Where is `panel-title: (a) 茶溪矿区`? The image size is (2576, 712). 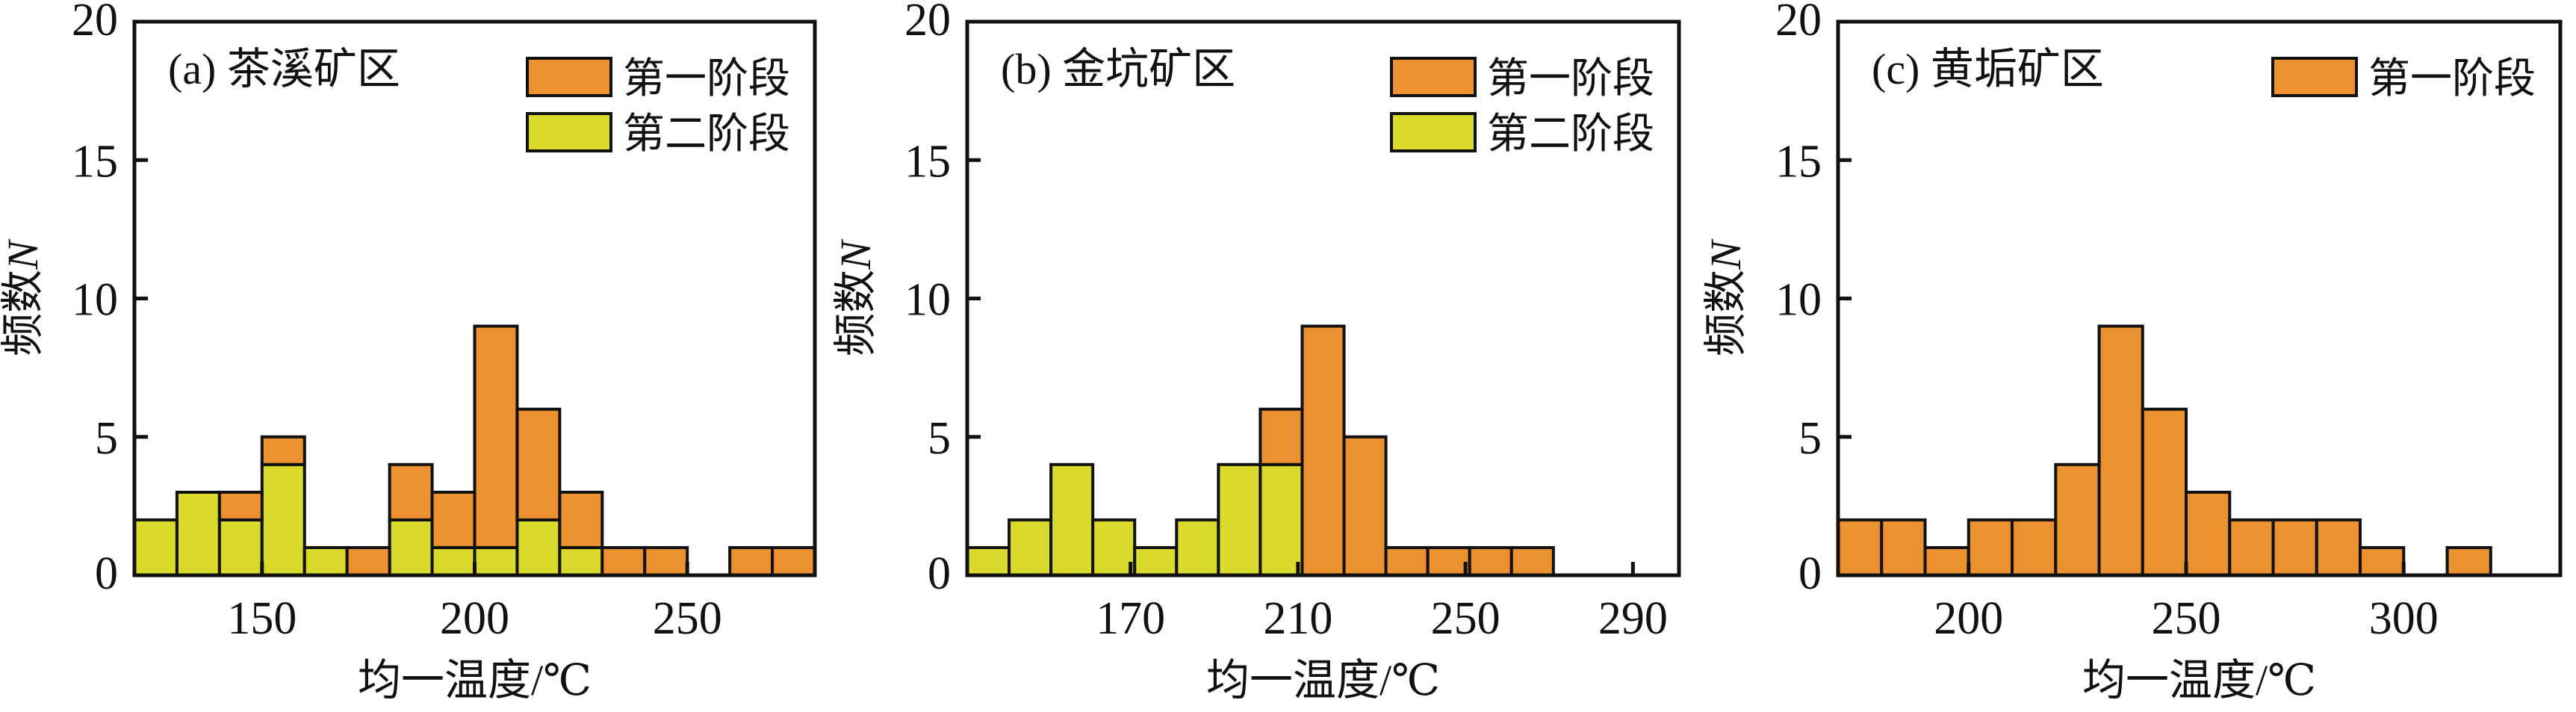 panel-title: (a) 茶溪矿区 is located at coordinates (284, 69).